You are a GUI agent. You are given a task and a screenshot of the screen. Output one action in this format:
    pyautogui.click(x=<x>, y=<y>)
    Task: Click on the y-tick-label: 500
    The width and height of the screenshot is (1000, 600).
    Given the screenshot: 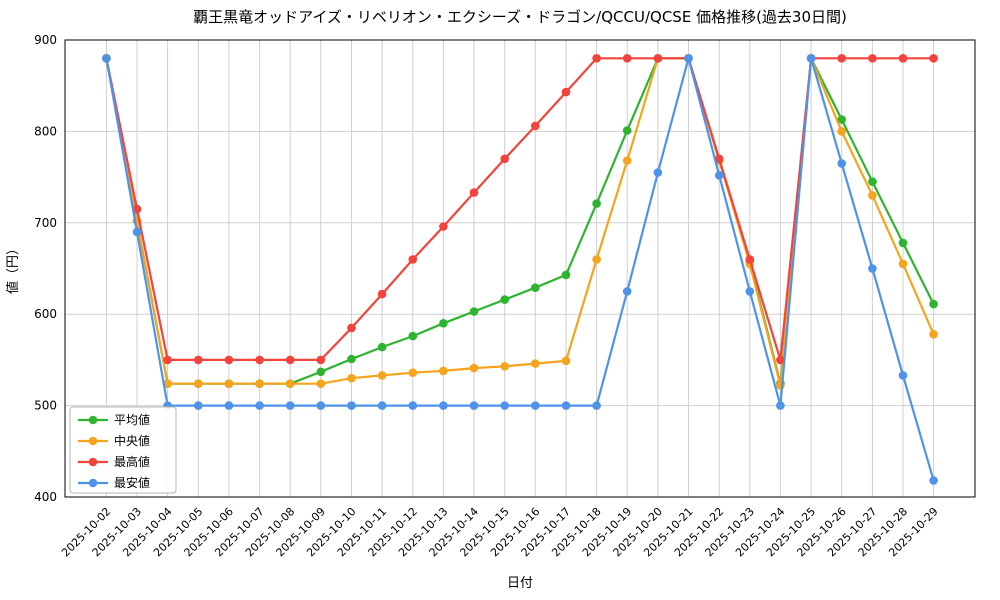 What is the action you would take?
    pyautogui.click(x=45, y=406)
    